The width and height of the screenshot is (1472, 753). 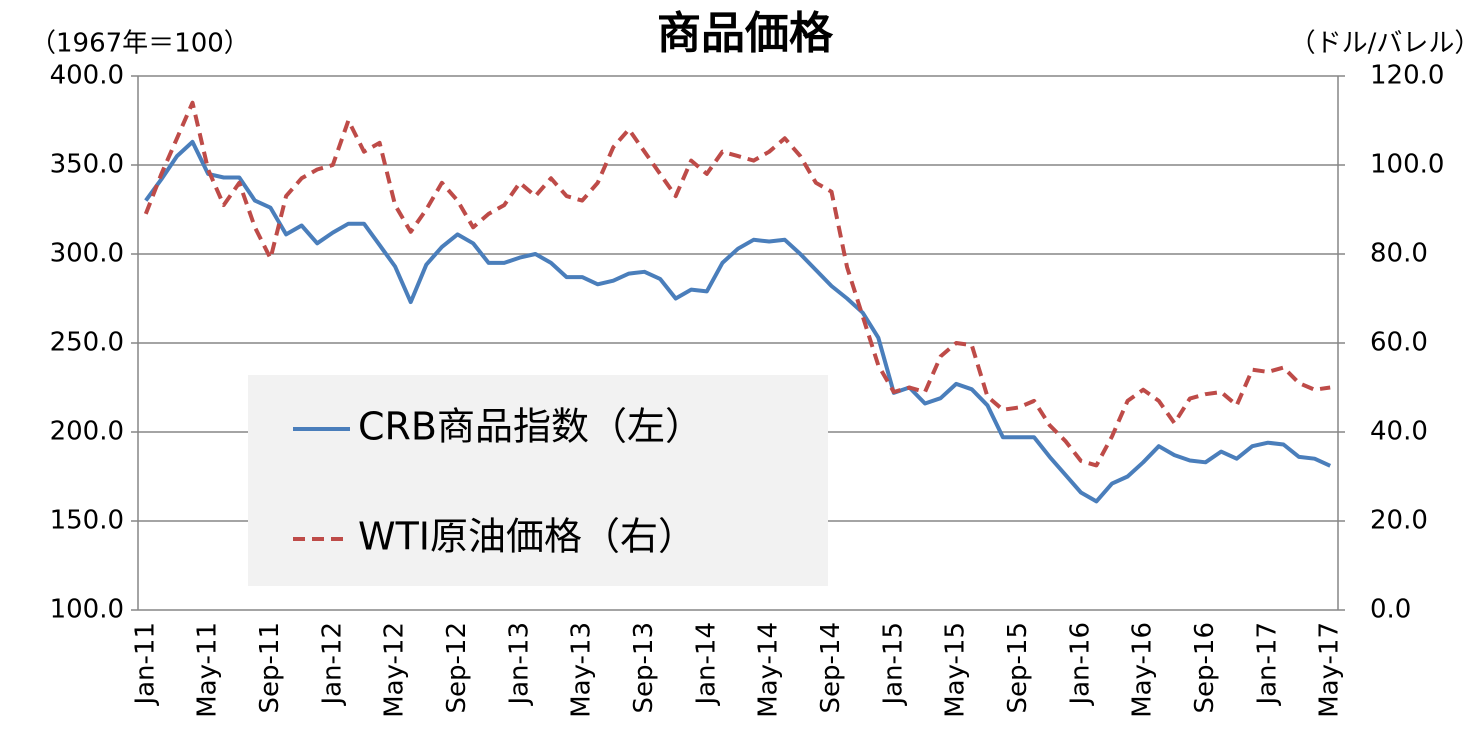 What do you see at coordinates (140, 44) in the screenshot?
I see `y-axis-label: （1967年＝100）` at bounding box center [140, 44].